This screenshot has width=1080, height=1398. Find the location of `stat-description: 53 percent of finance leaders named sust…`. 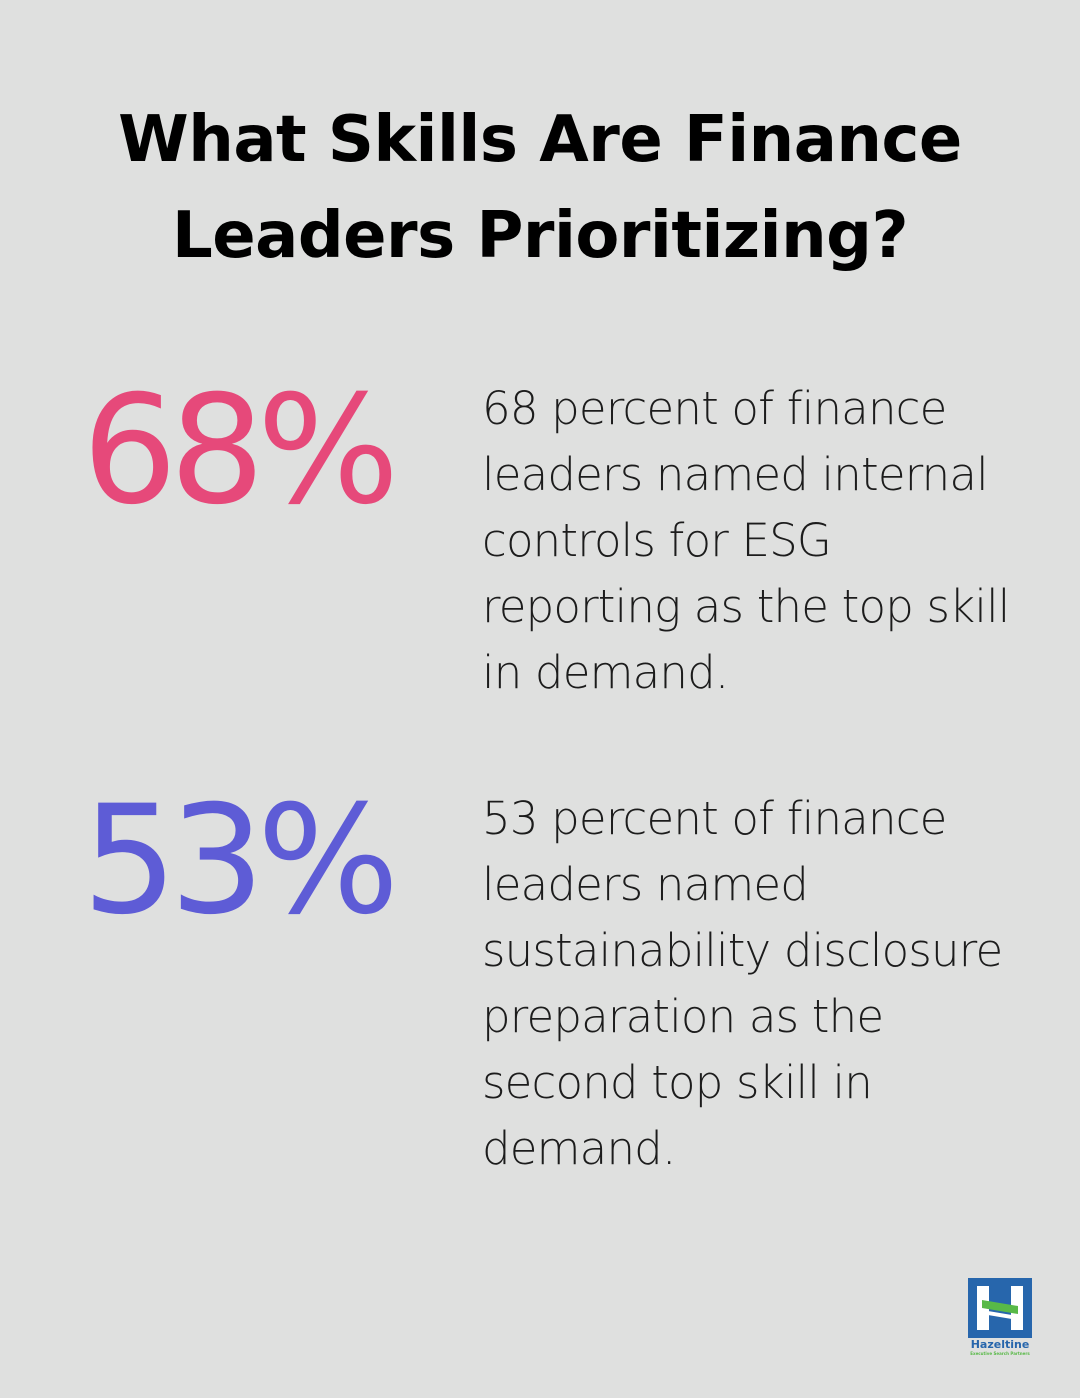

stat-description: 53 percent of finance leaders named sust… is located at coordinates (742, 983).